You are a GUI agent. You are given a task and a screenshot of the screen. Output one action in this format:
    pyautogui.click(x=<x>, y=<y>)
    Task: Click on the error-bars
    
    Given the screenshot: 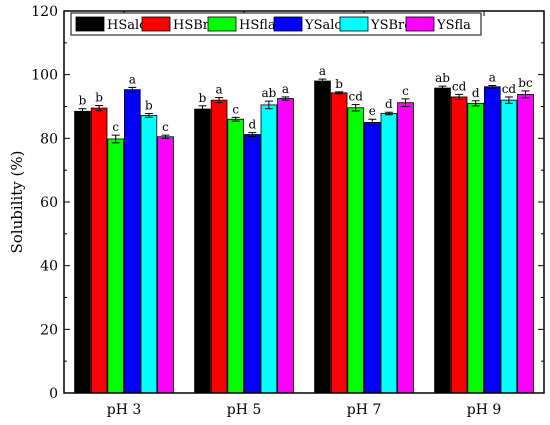 What is the action you would take?
    pyautogui.click(x=304, y=111)
    